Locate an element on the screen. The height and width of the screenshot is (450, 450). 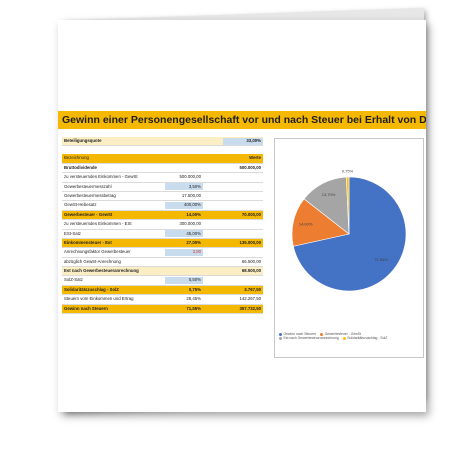
slice-label: 14,00% is located at coordinates (306, 224).